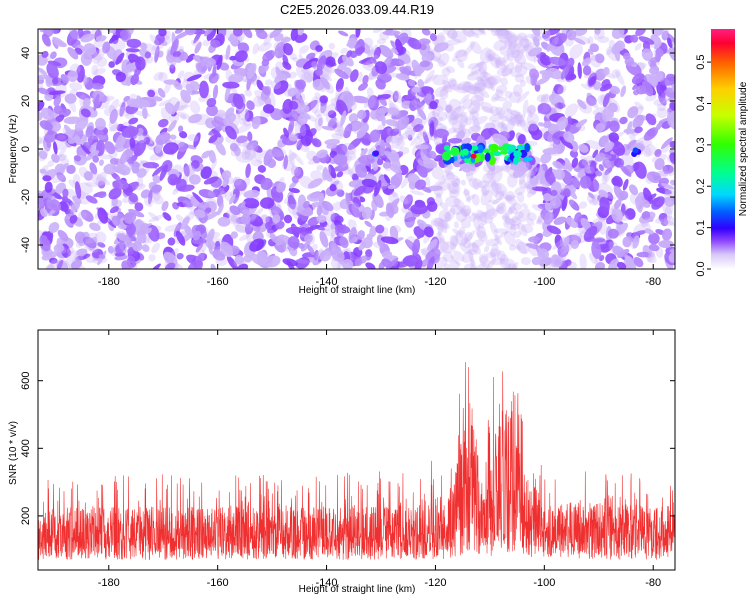 The width and height of the screenshot is (750, 600). What do you see at coordinates (26, 101) in the screenshot?
I see `y-tick-label: 20` at bounding box center [26, 101].